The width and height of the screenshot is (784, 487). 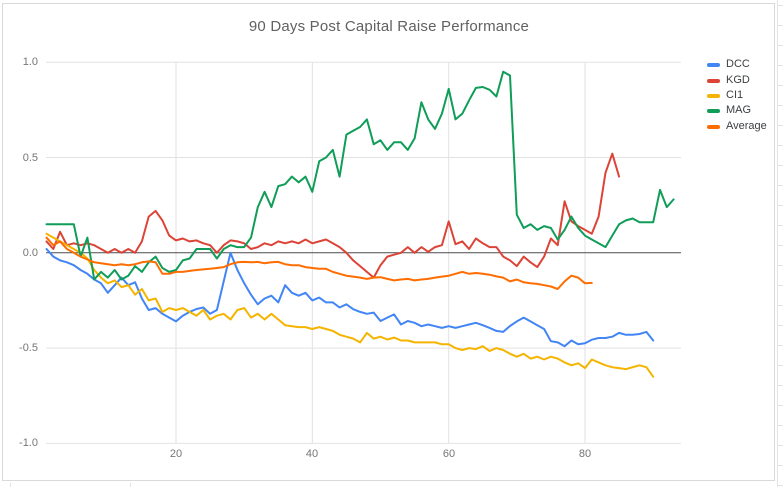 What do you see at coordinates (739, 110) in the screenshot?
I see `legend-label-mag: MAG` at bounding box center [739, 110].